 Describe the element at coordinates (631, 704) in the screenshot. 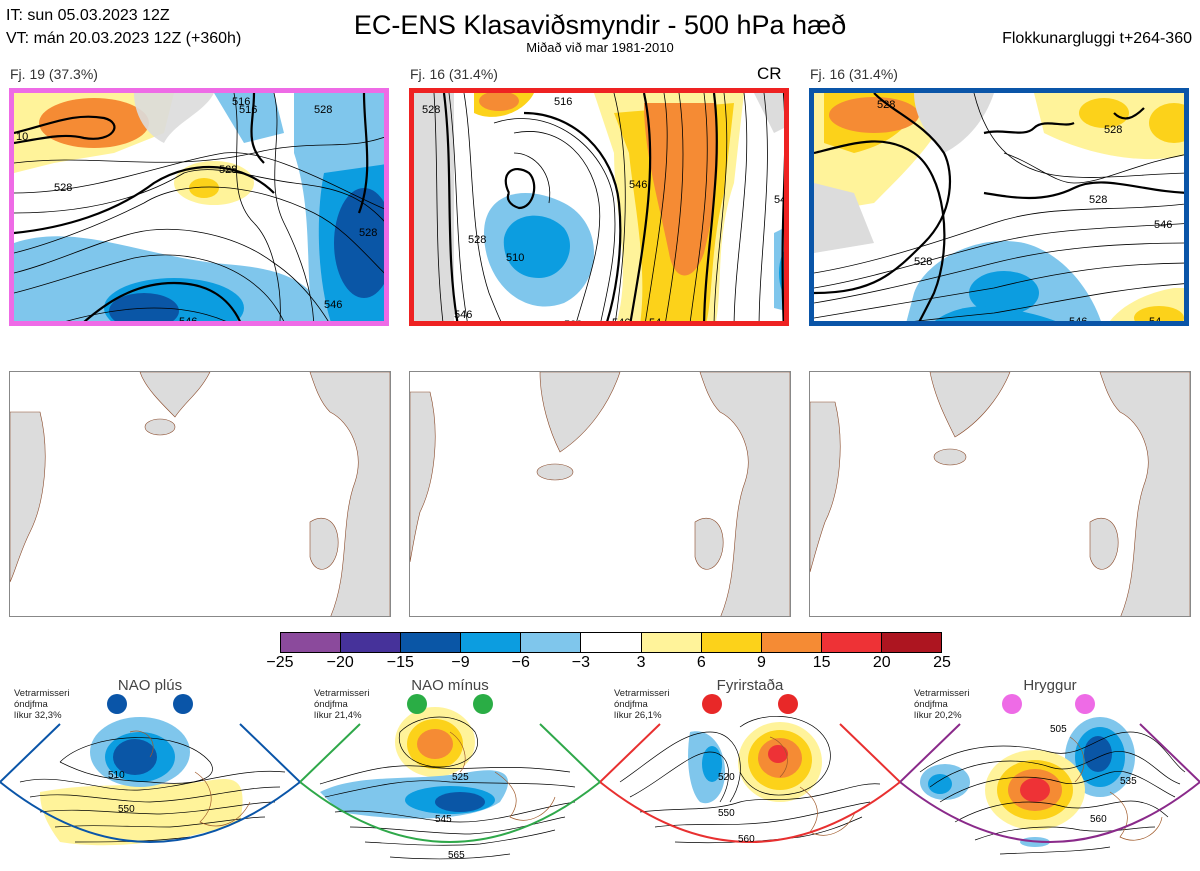

I see `regime-3-note-line: óndjfma` at that location.